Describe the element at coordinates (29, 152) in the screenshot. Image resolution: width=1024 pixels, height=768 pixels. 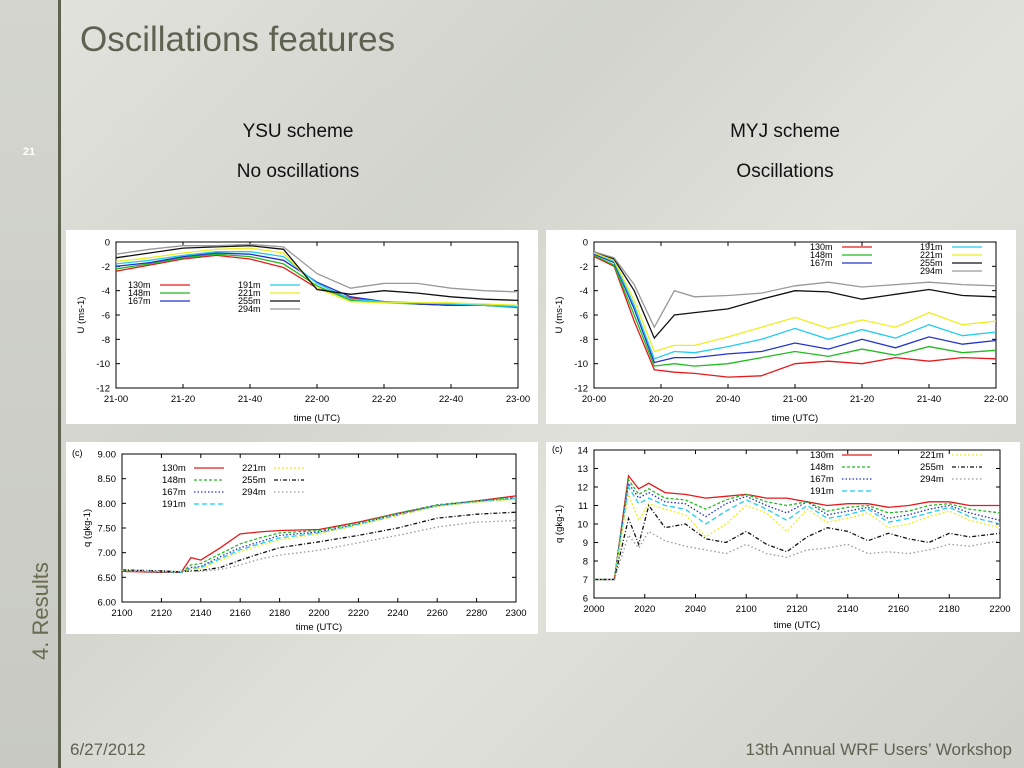
I see `slide-number: 21` at that location.